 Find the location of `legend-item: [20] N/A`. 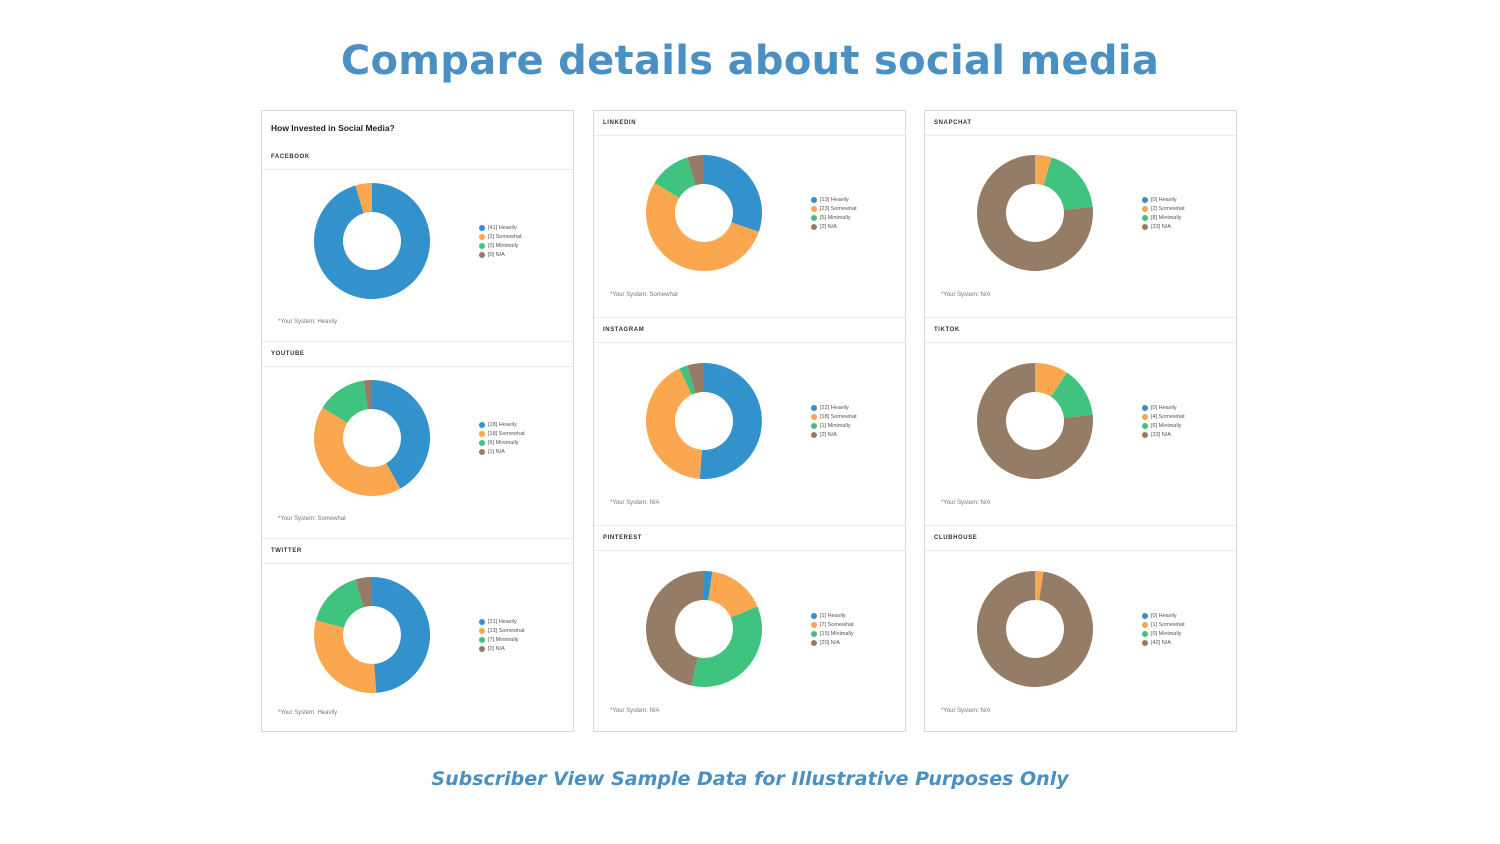

legend-item: [20] N/A is located at coordinates (832, 642).